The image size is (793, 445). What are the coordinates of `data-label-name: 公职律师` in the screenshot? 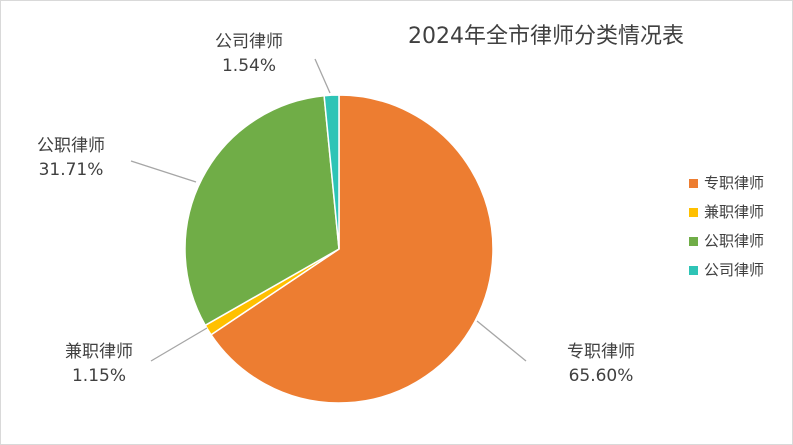 It's located at (71, 146).